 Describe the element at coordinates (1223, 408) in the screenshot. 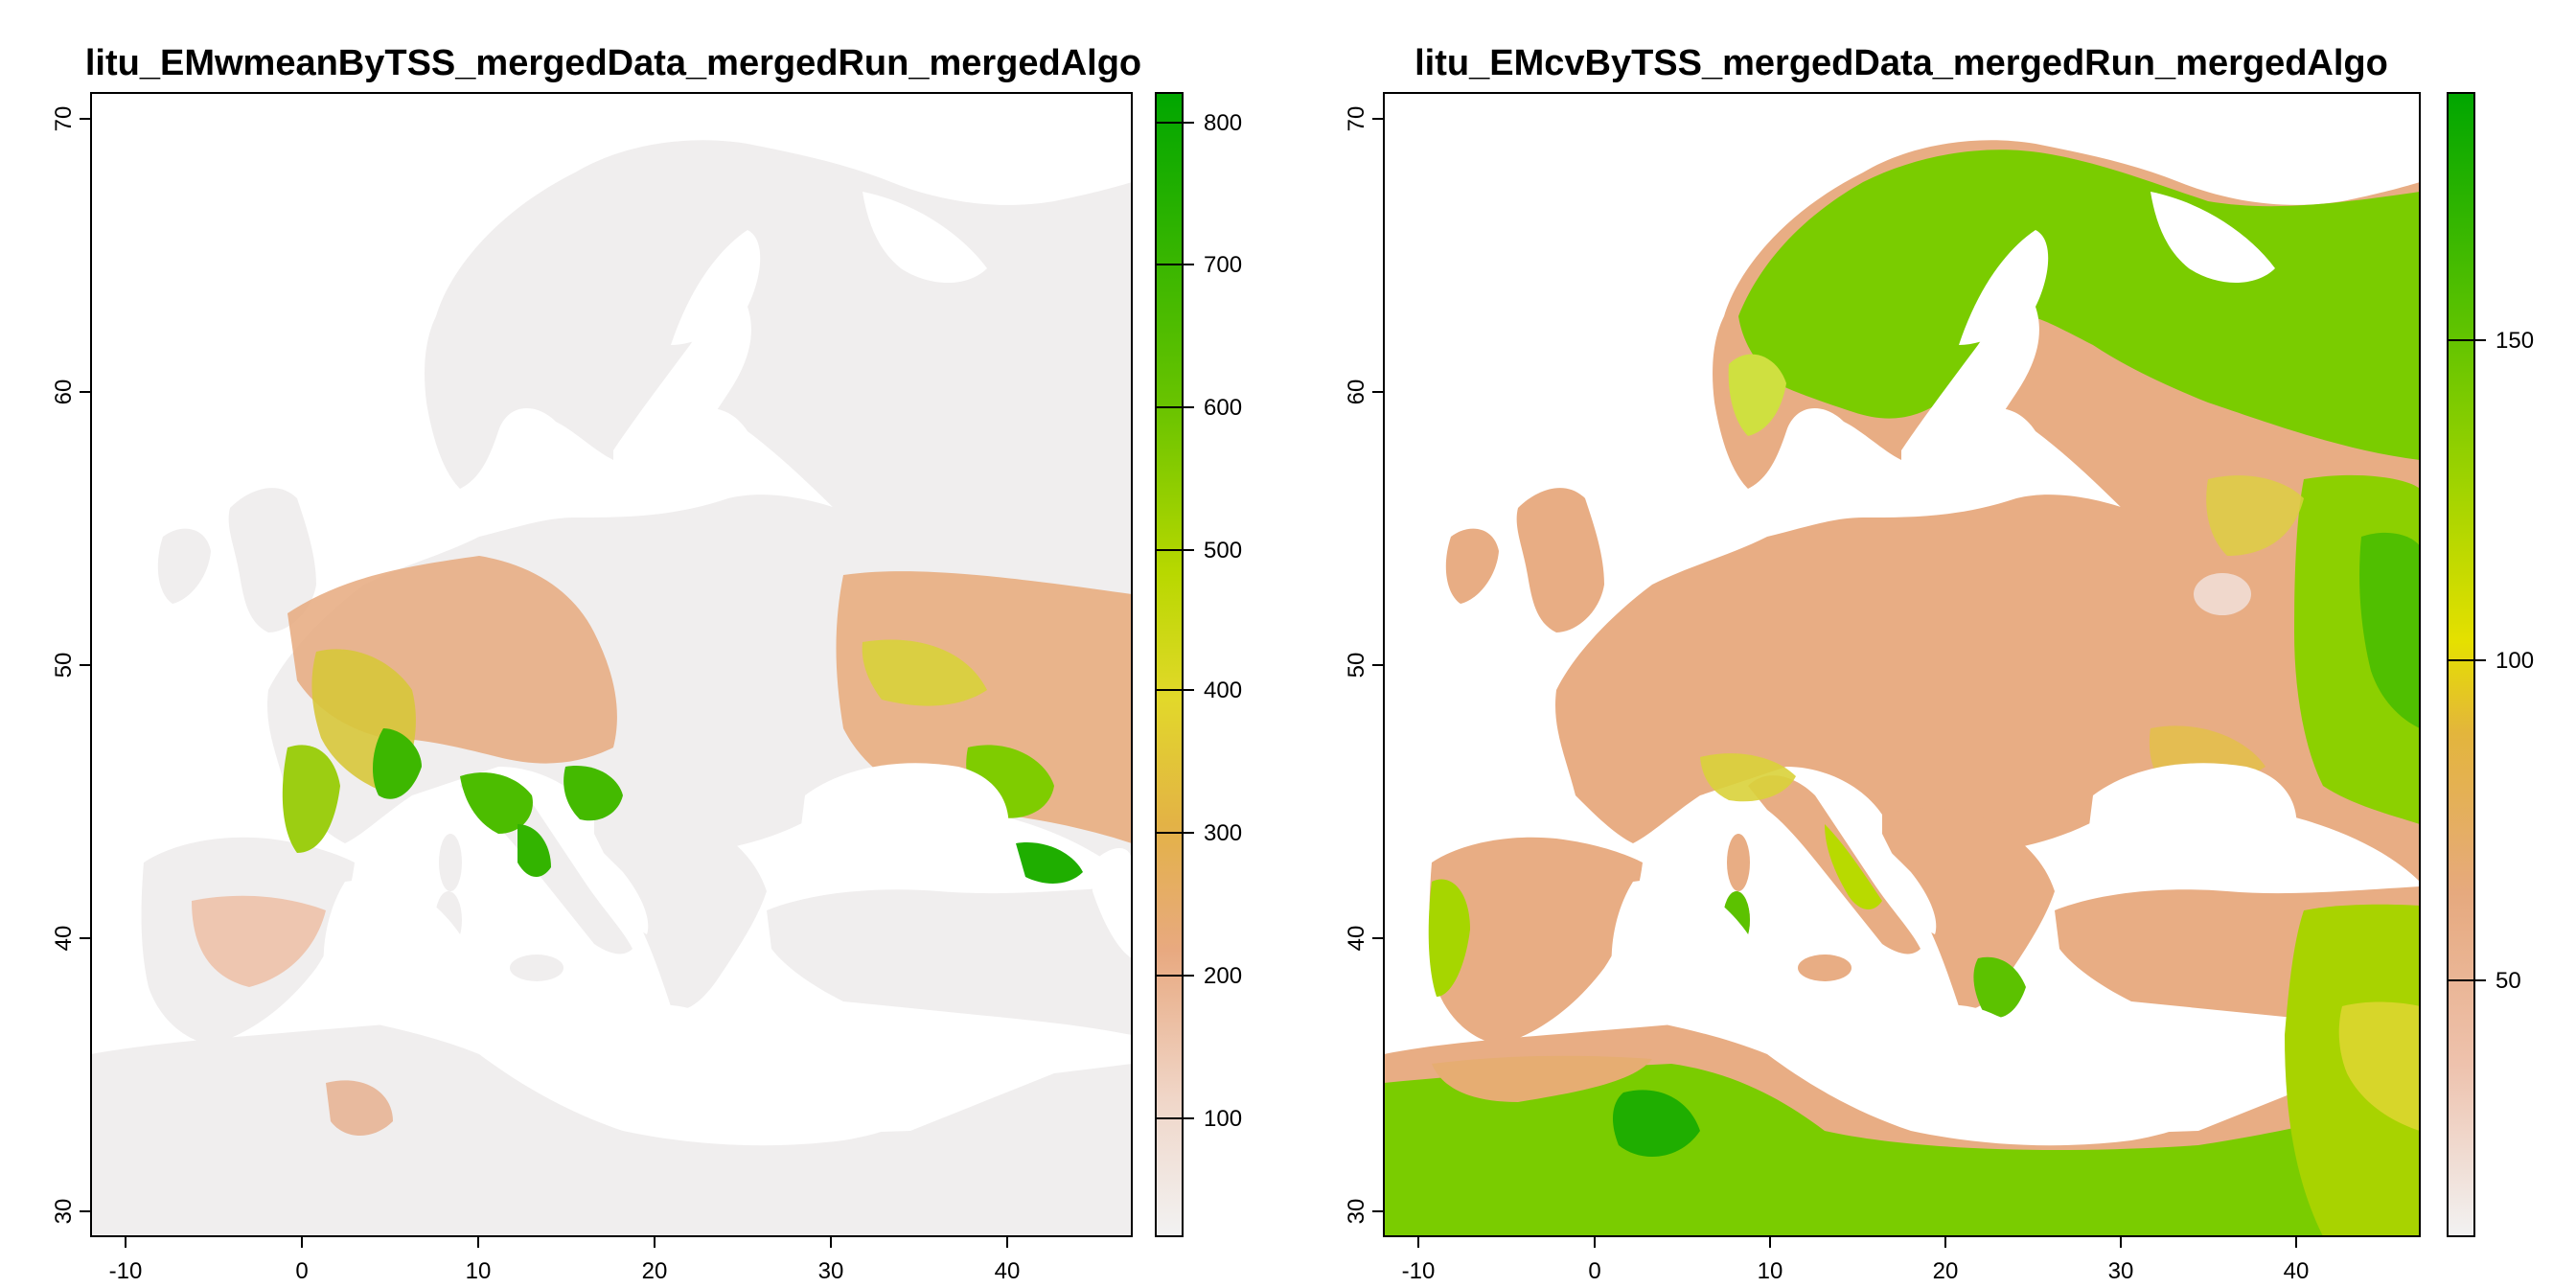

I see `legend-tick-label: 600` at that location.